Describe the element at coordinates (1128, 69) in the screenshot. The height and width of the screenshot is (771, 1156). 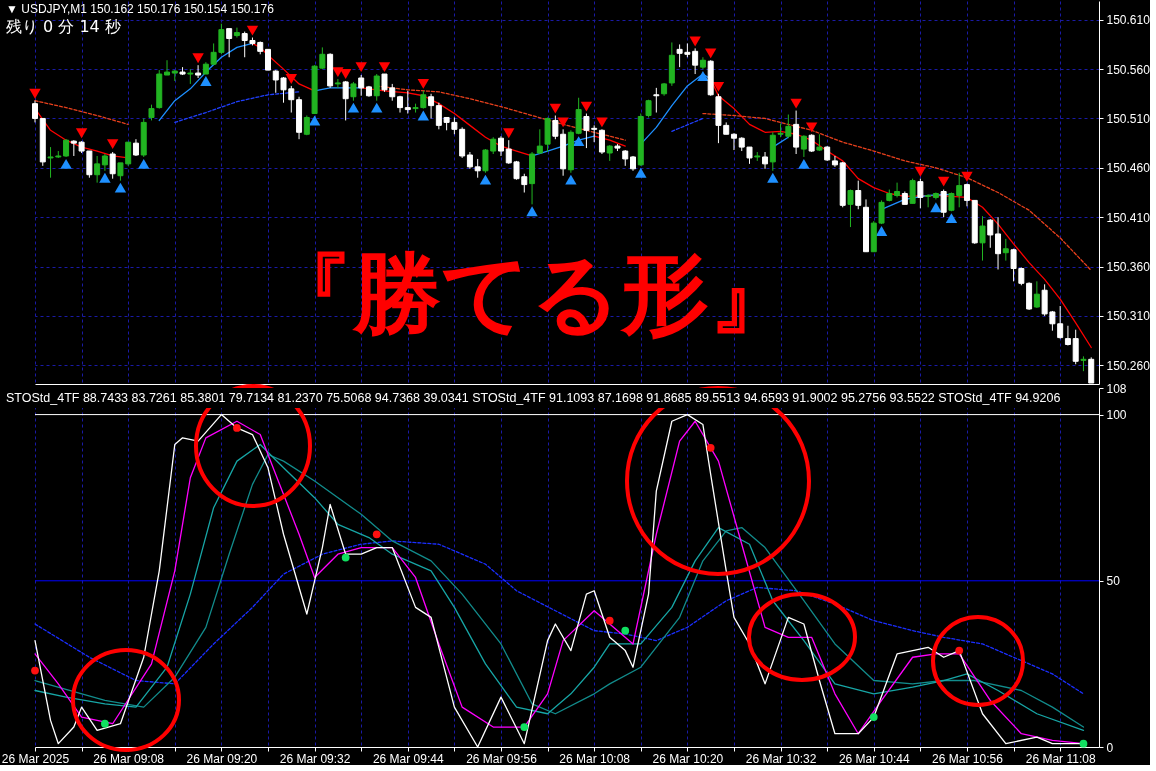
I see `y-tick-label: 150.560` at that location.